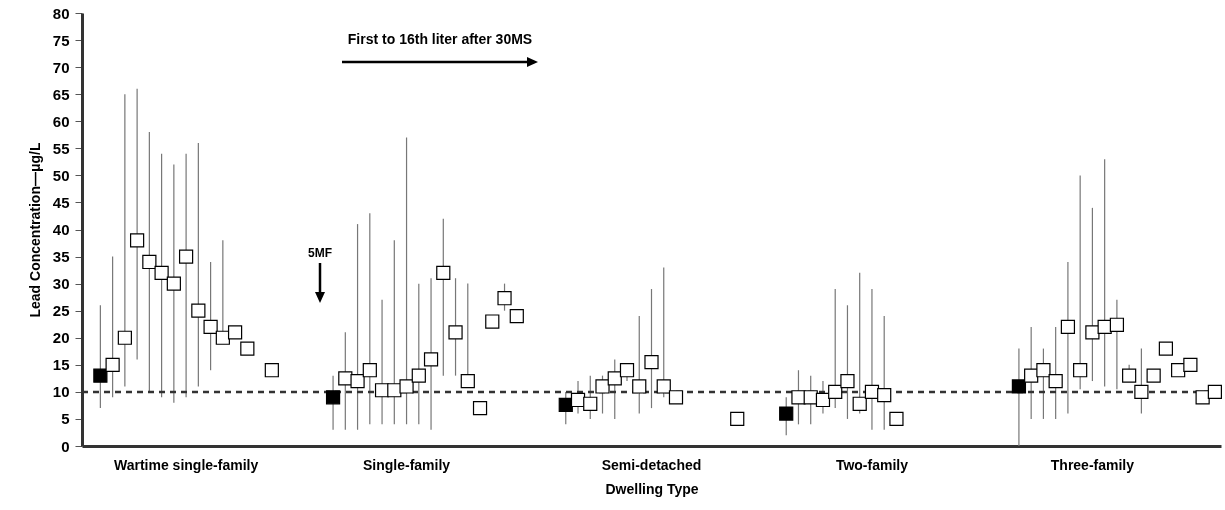 This screenshot has width=1225, height=510. I want to click on y-tick-label: 45, so click(61, 202).